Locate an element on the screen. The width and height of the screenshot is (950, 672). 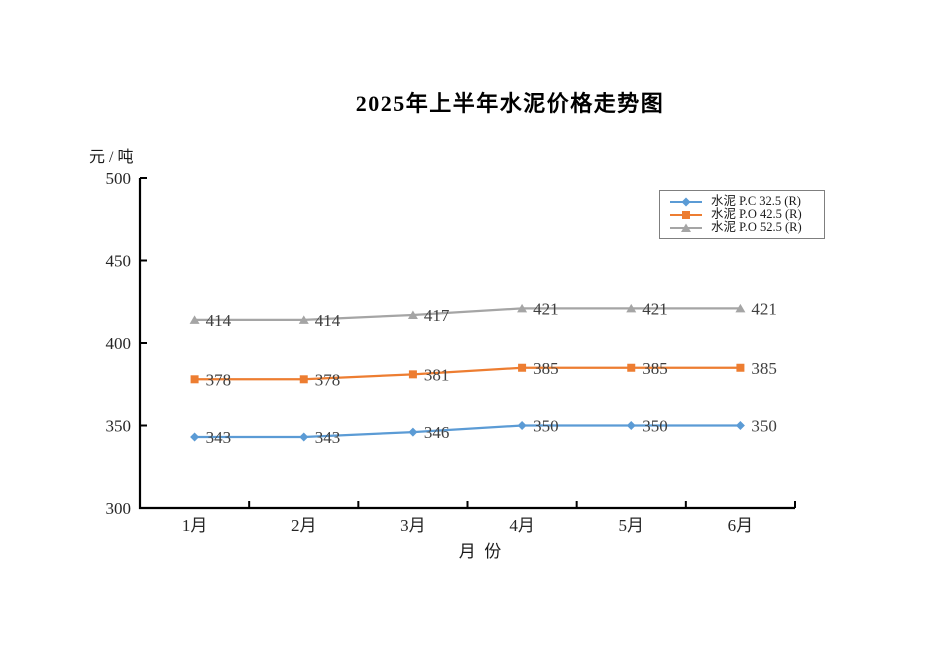
y-axis-tick-label: 350 is located at coordinates (119, 426).